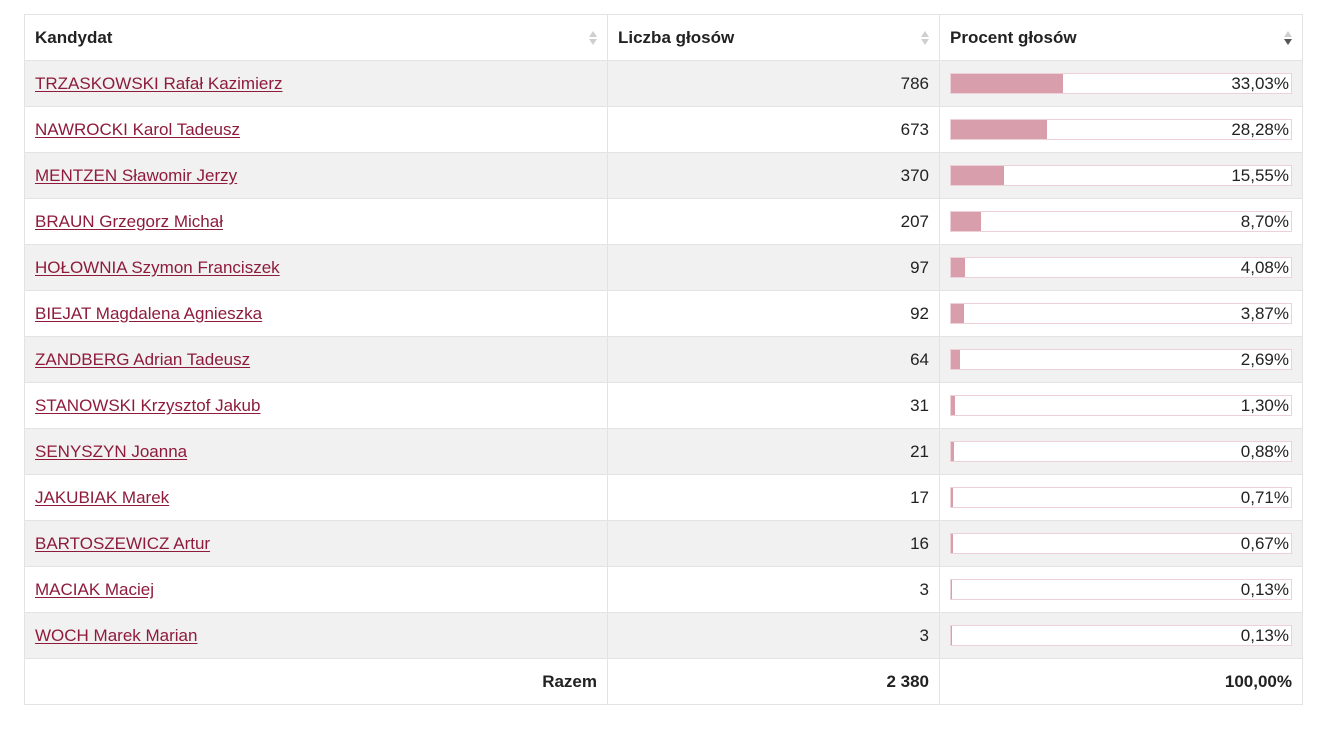 The image size is (1328, 735). Describe the element at coordinates (773, 405) in the screenshot. I see `votes-cell: 31` at that location.